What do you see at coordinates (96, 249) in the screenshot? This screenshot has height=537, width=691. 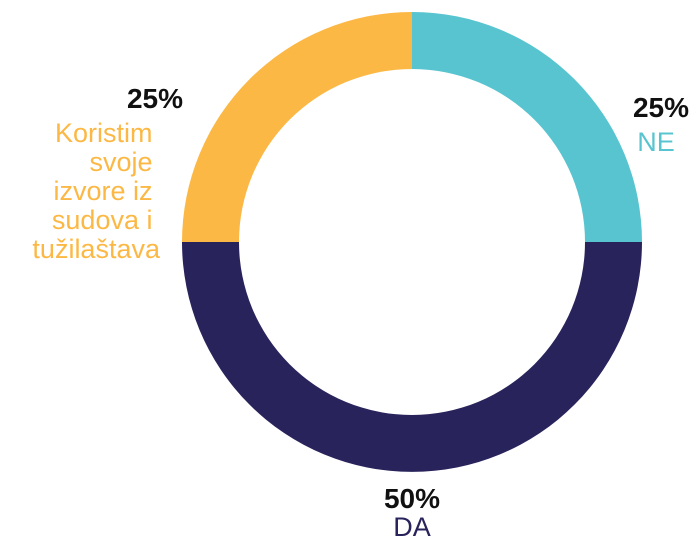 I see `slice-category-label-line: tužilaštava` at bounding box center [96, 249].